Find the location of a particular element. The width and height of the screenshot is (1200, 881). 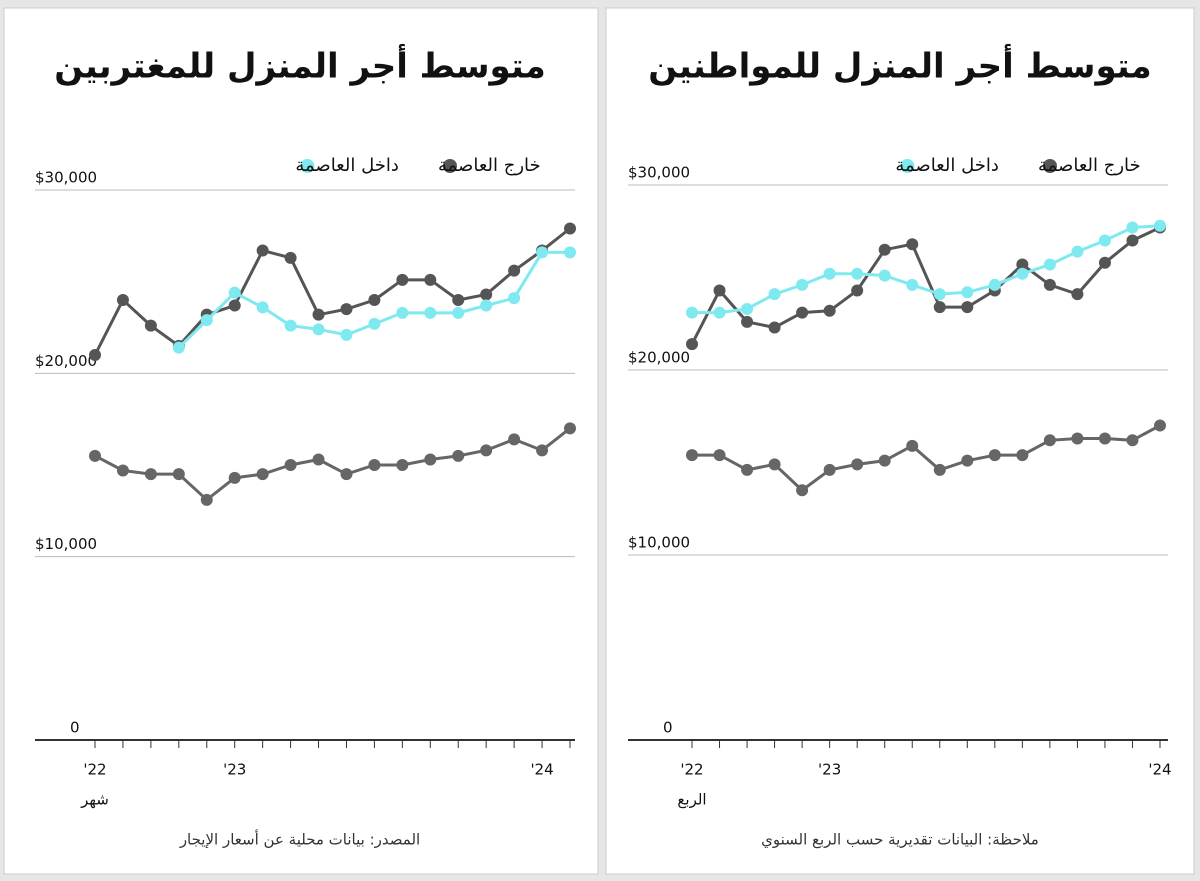

legend-label: داخل العاصمة is located at coordinates (347, 165).